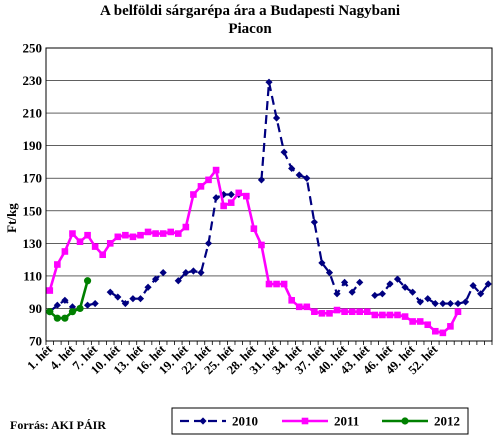  Describe the element at coordinates (33, 48) in the screenshot. I see `y-tick-label: 250` at that location.